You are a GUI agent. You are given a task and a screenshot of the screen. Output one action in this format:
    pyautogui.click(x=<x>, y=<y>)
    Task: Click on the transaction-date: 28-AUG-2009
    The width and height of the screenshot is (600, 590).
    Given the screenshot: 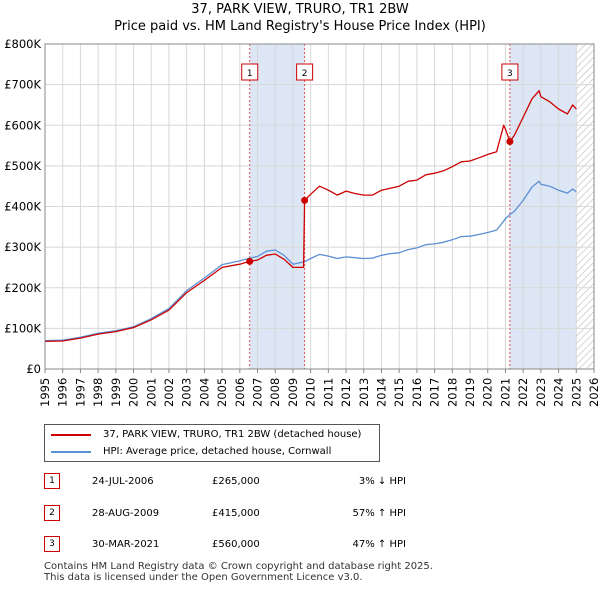 What is the action you would take?
    pyautogui.click(x=126, y=513)
    